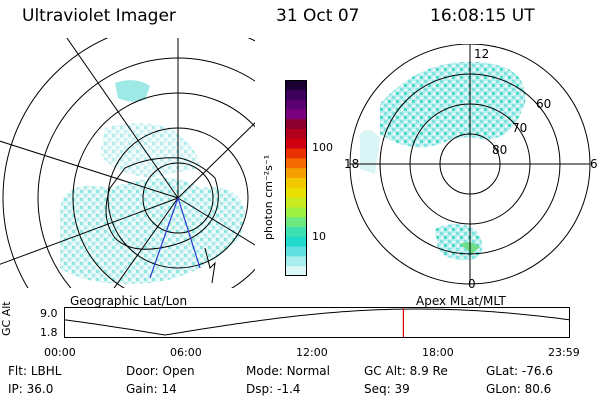  I want to click on mlt-label-18: 18, so click(351, 164).